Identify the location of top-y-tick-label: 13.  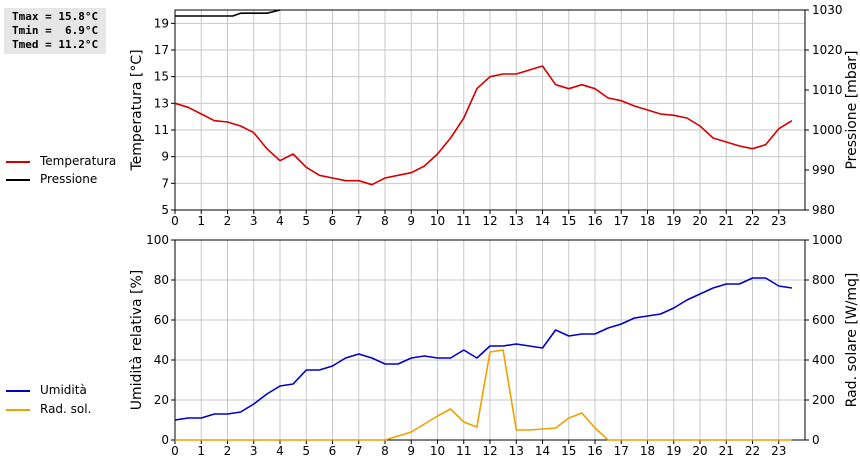
(161, 103).